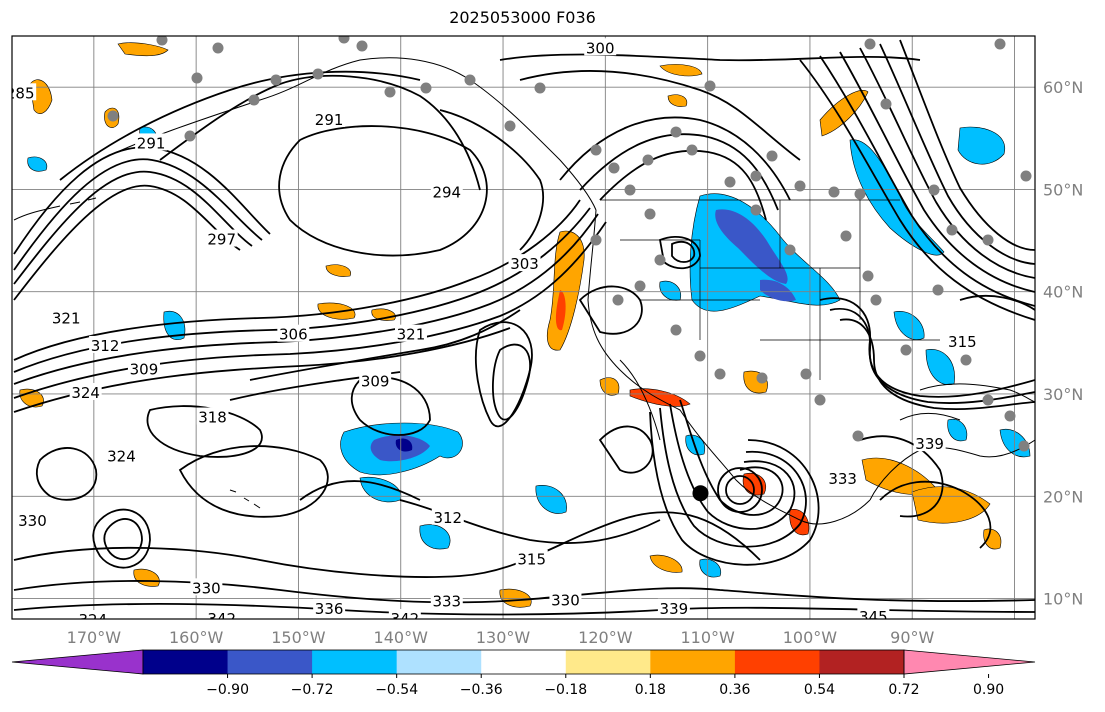  I want to click on contour-label: 309, so click(144, 369).